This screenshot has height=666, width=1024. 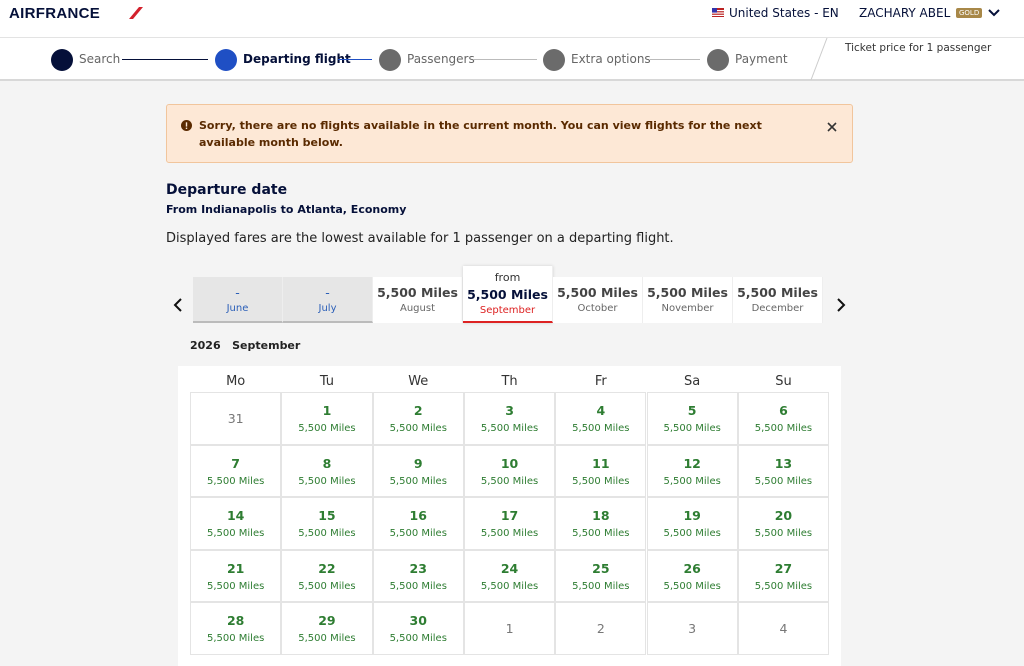 What do you see at coordinates (783, 516) in the screenshot?
I see `day-number: 20` at bounding box center [783, 516].